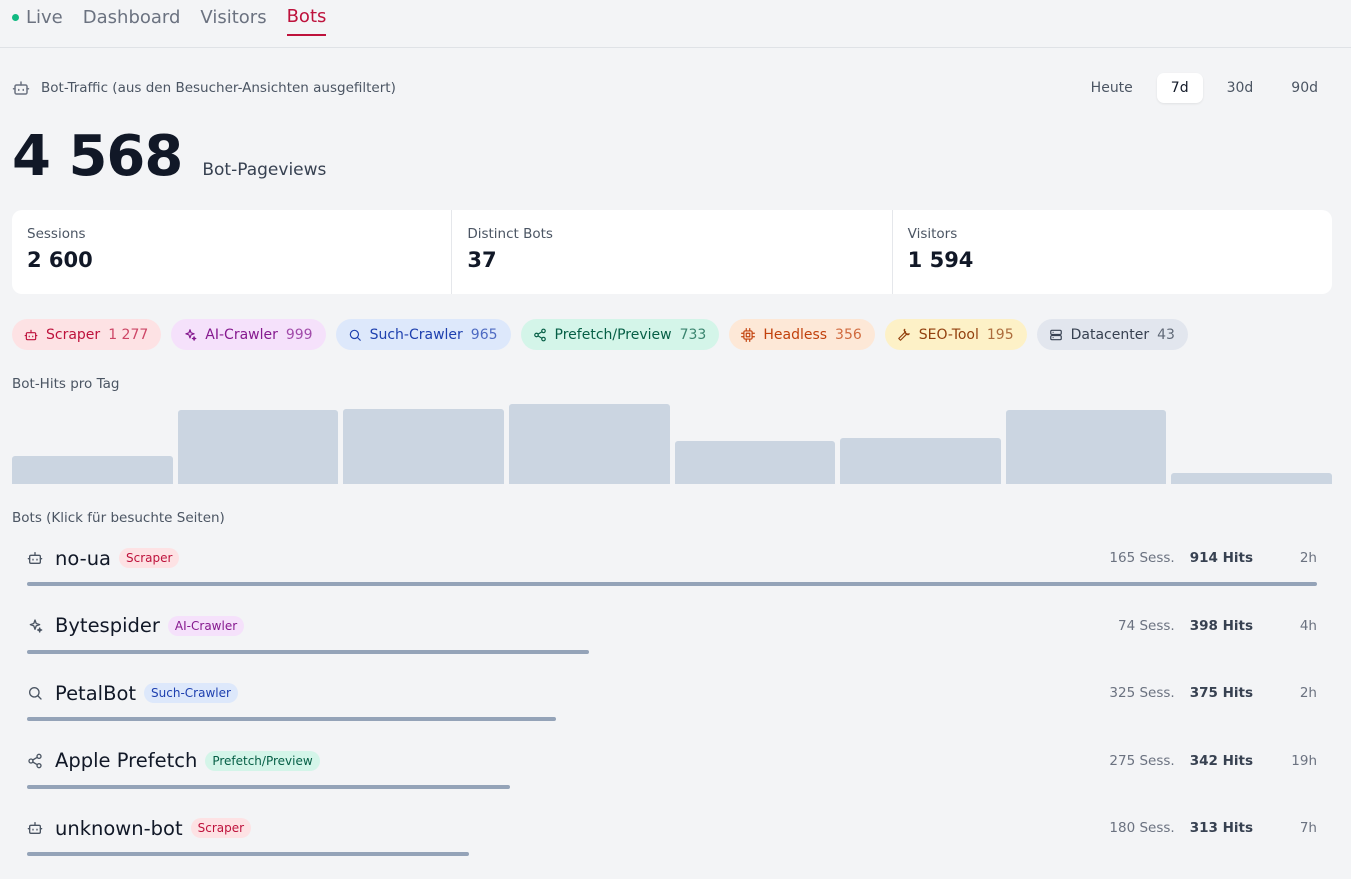 This screenshot has height=879, width=1351. I want to click on chip-count: 43, so click(1166, 334).